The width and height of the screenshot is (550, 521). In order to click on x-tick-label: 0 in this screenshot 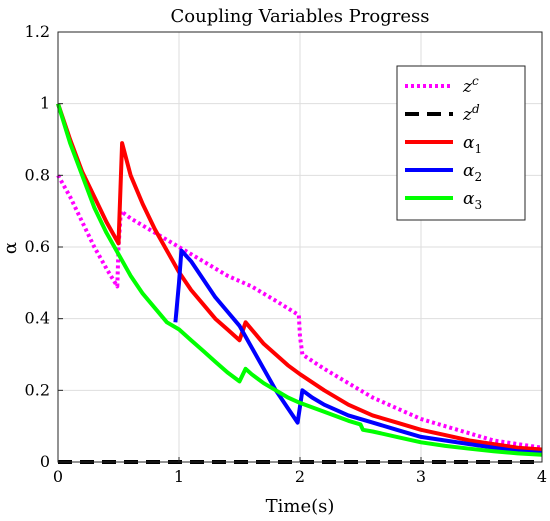, I will do `click(58, 476)`.